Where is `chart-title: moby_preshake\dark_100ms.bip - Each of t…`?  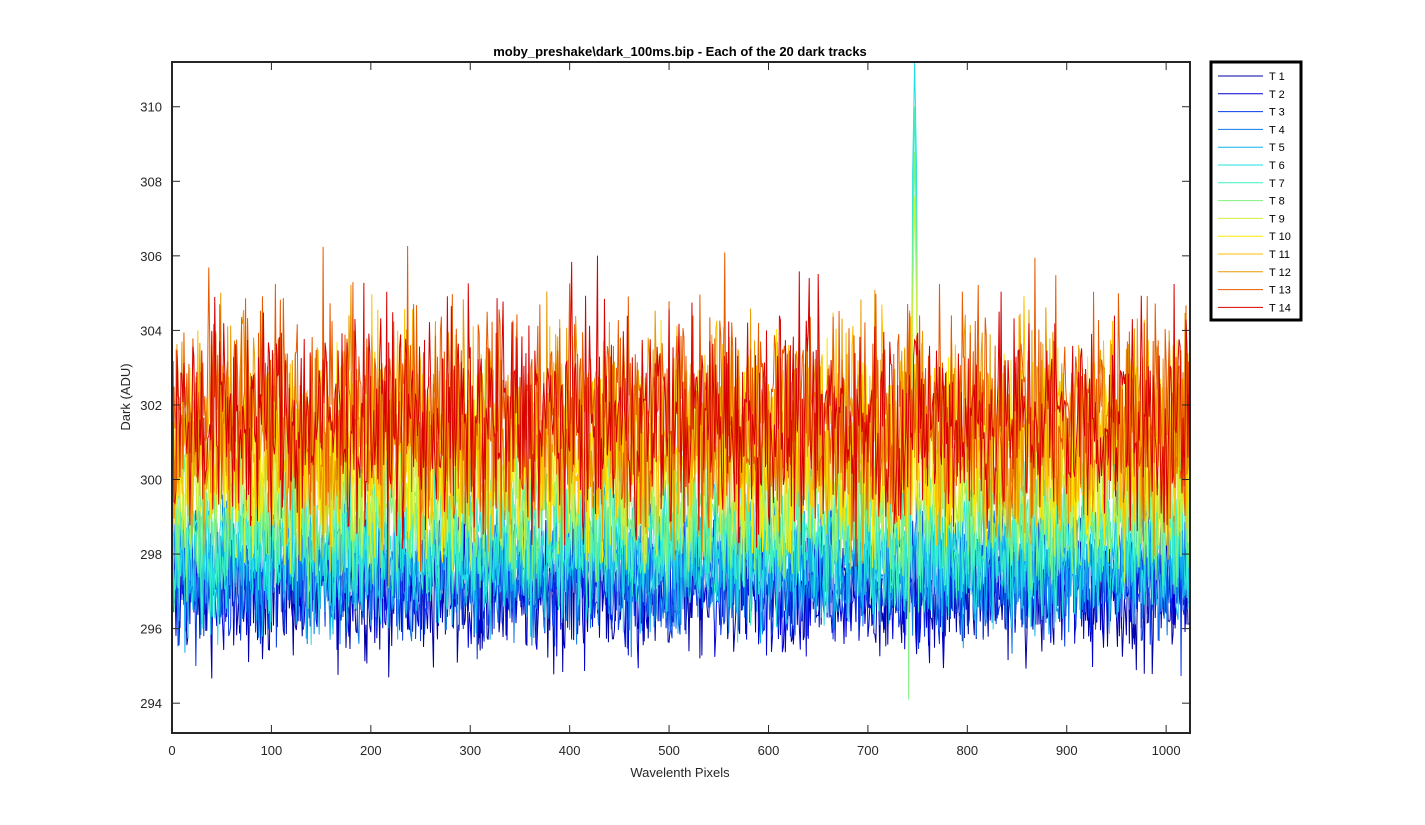
chart-title: moby_preshake\dark_100ms.bip - Each of t… is located at coordinates (680, 51).